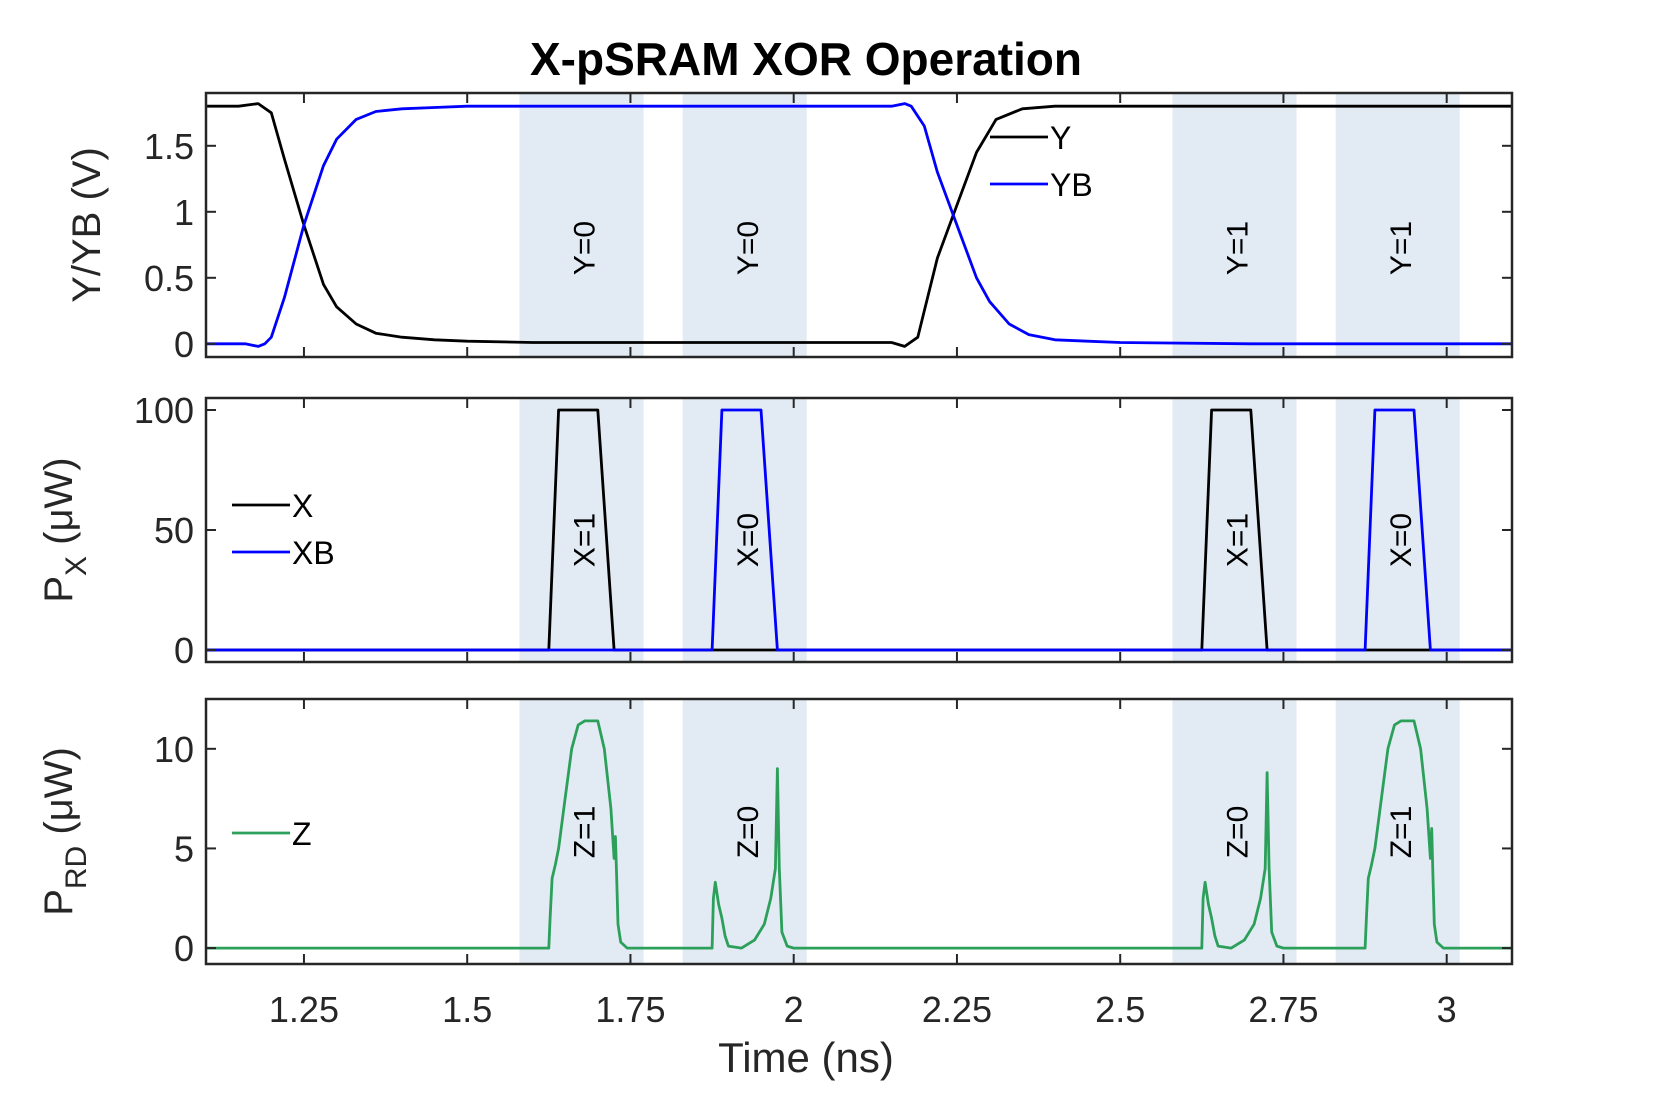 The height and width of the screenshot is (1107, 1661). Describe the element at coordinates (794, 1009) in the screenshot. I see `x-tick-label: 2` at that location.